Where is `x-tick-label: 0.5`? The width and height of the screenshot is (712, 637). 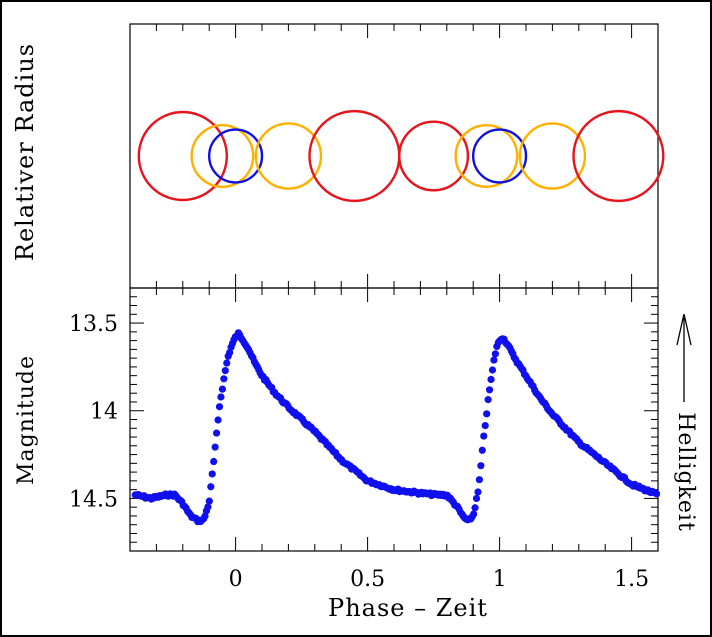
x-tick-label: 0.5 is located at coordinates (367, 579).